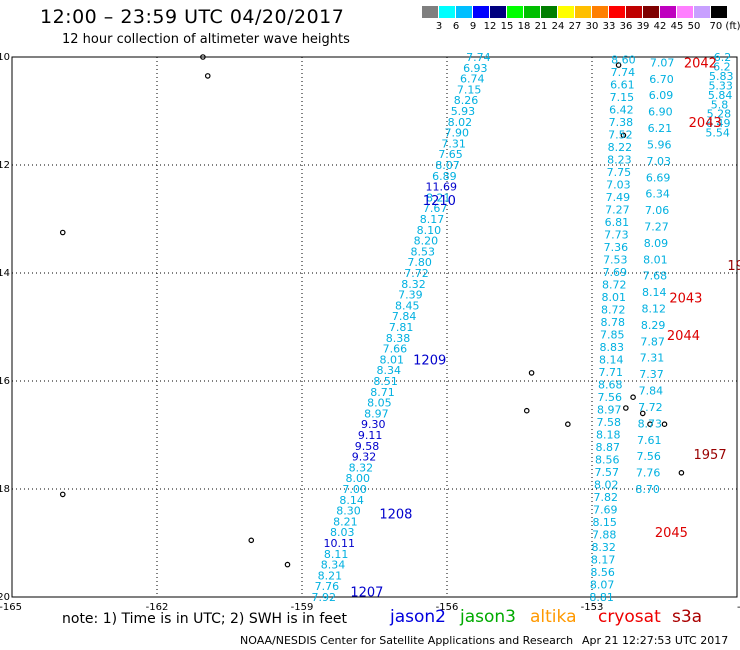 The width and height of the screenshot is (740, 650). I want to click on colorbar-label: 30, so click(592, 26).